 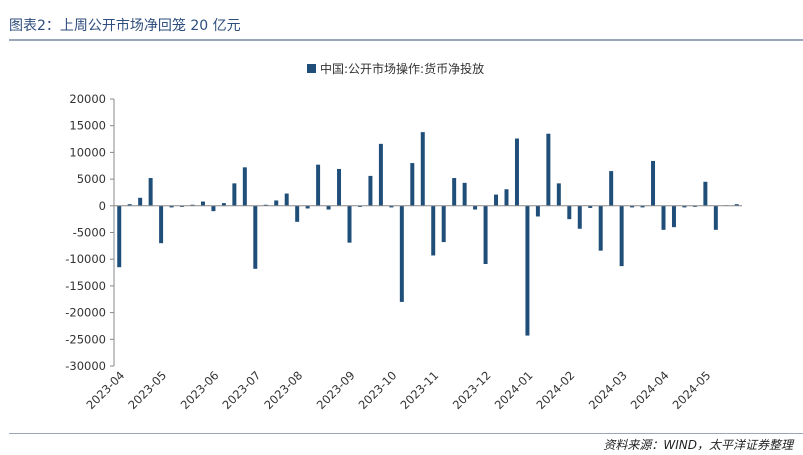 I want to click on y-tick-label: 5000, so click(x=91, y=179).